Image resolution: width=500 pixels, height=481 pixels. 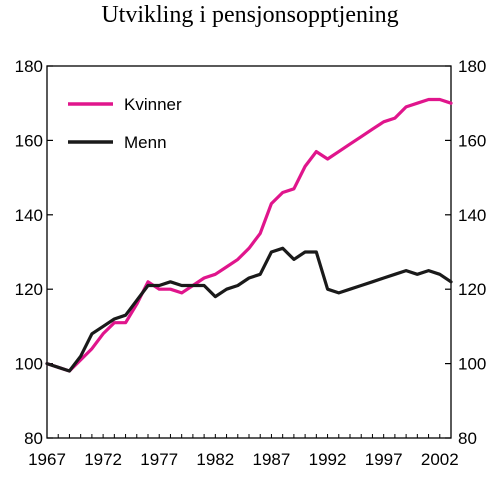 I want to click on y-tick-label-left: 180, so click(x=29, y=66).